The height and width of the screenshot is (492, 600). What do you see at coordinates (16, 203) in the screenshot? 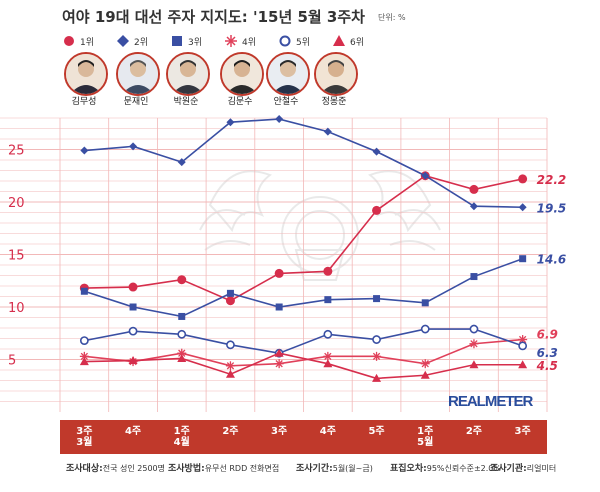
I see `y-tick-label: 20` at bounding box center [16, 203].